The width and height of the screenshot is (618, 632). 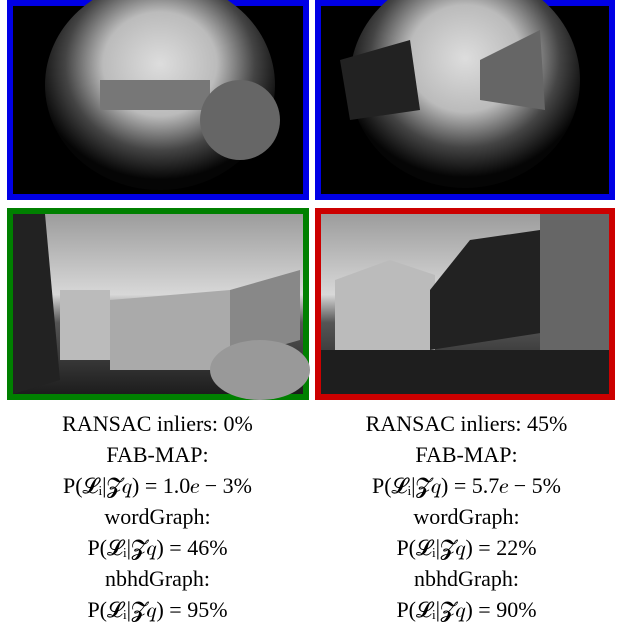 What do you see at coordinates (466, 485) in the screenshot?
I see `caption-line: P(𝓛ᵢ|𝓩𝑞) = 5.7𝑒 − 5%` at bounding box center [466, 485].